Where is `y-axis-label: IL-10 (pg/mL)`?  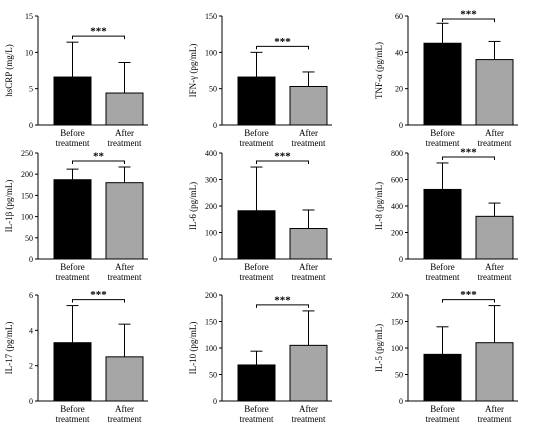
y-axis-label: IL-10 (pg/mL) is located at coordinates (193, 348).